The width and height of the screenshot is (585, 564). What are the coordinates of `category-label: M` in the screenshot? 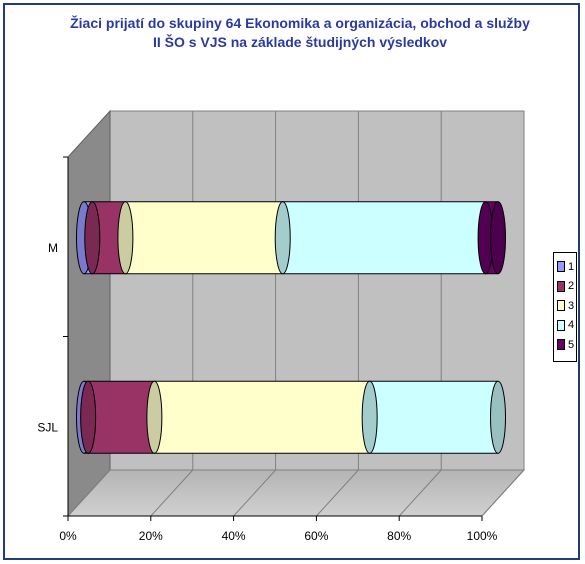 It's located at (53, 248).